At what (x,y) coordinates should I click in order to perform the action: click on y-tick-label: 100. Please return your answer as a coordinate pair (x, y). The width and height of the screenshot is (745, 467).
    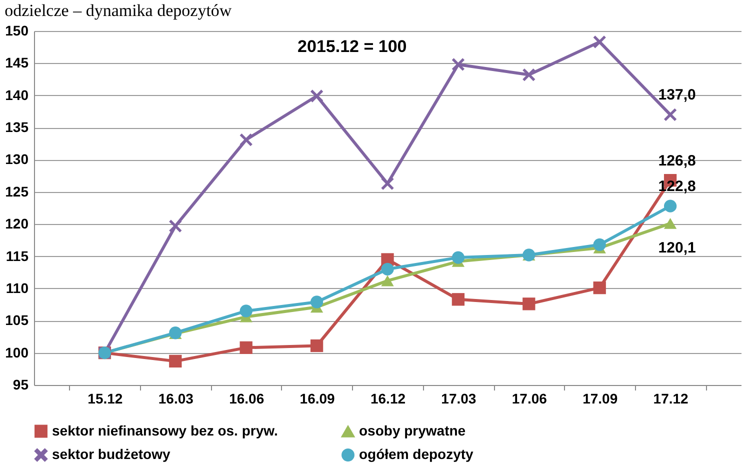
    Looking at the image, I should click on (17, 352).